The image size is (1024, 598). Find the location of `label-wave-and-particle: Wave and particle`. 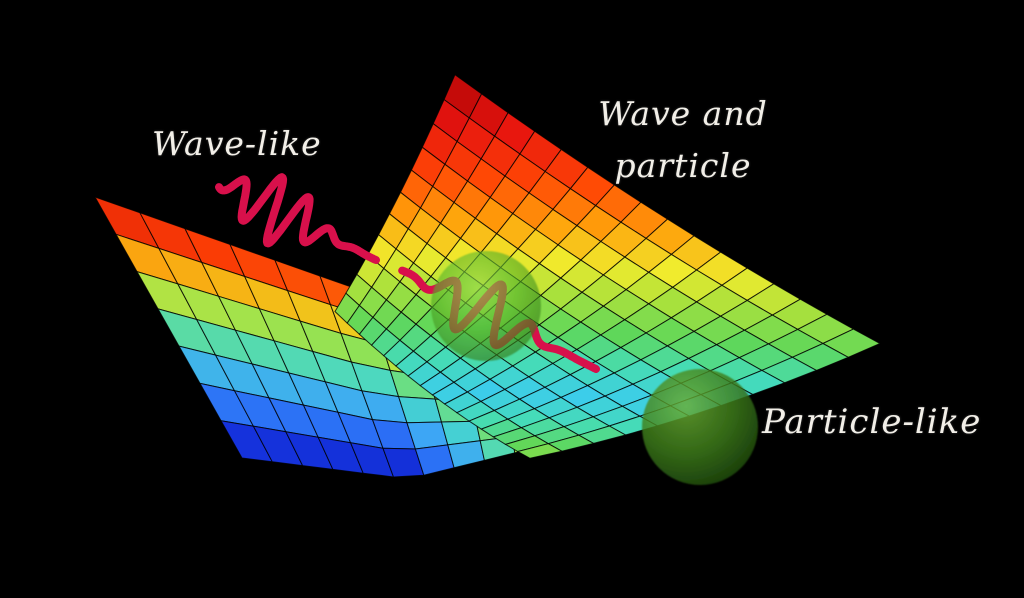

label-wave-and-particle: Wave and particle is located at coordinates (683, 140).